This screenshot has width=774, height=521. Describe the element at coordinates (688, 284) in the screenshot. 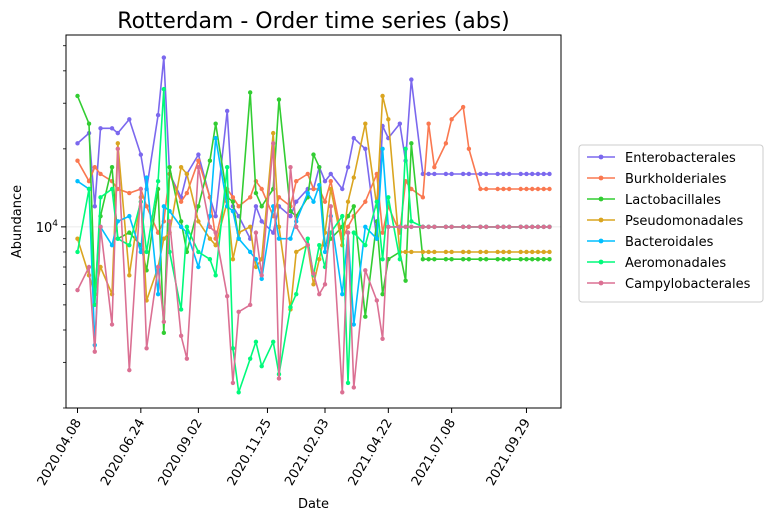

I see `legend-label: Campylobacterales` at that location.